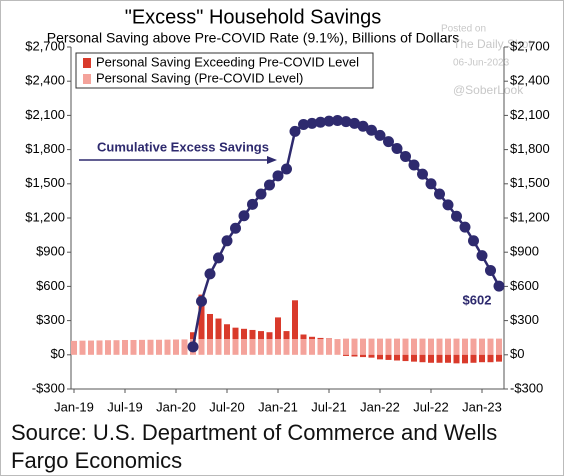 The height and width of the screenshot is (476, 564). Describe the element at coordinates (74, 406) in the screenshot. I see `x-tick-label: Jan-19` at that location.